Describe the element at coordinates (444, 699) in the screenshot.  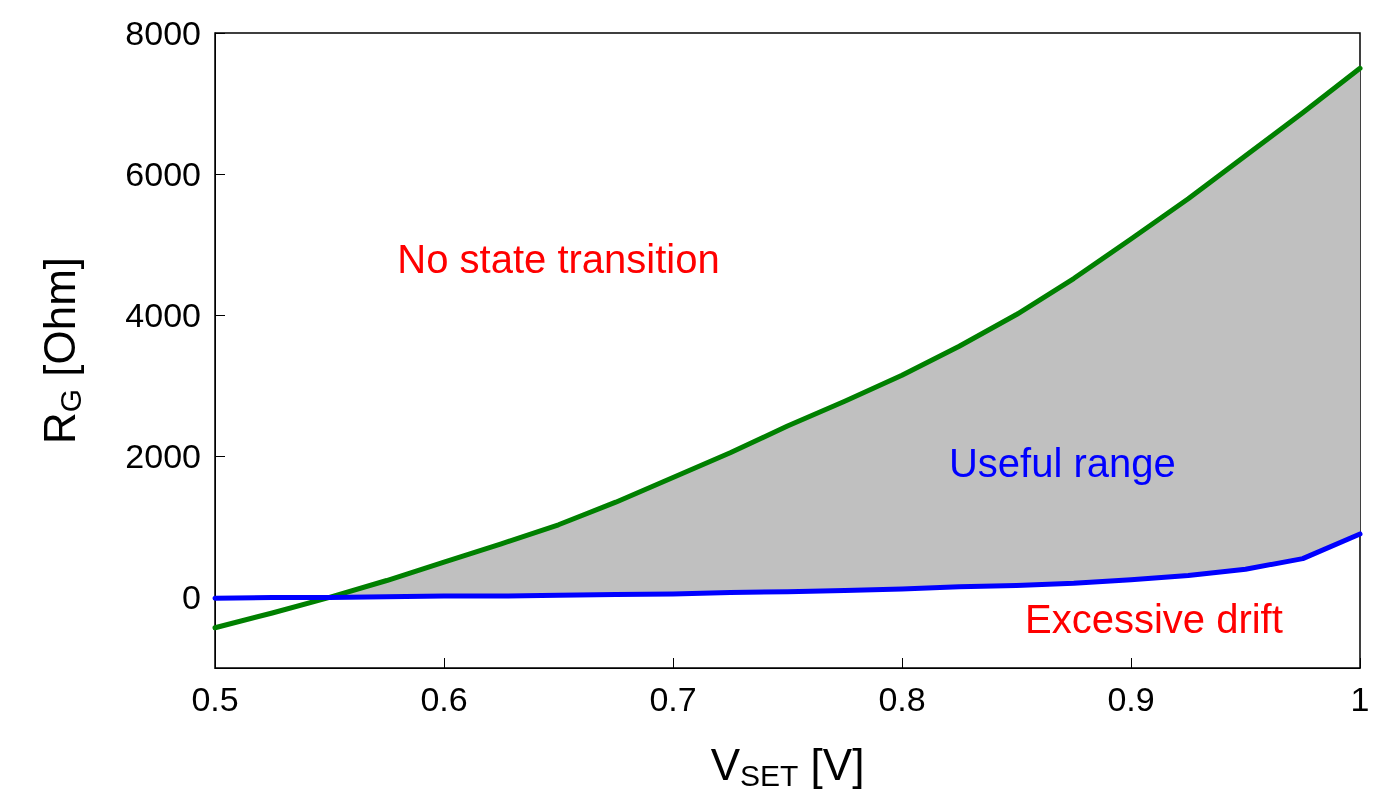
I see `x-tick-label: 0.6` at that location.